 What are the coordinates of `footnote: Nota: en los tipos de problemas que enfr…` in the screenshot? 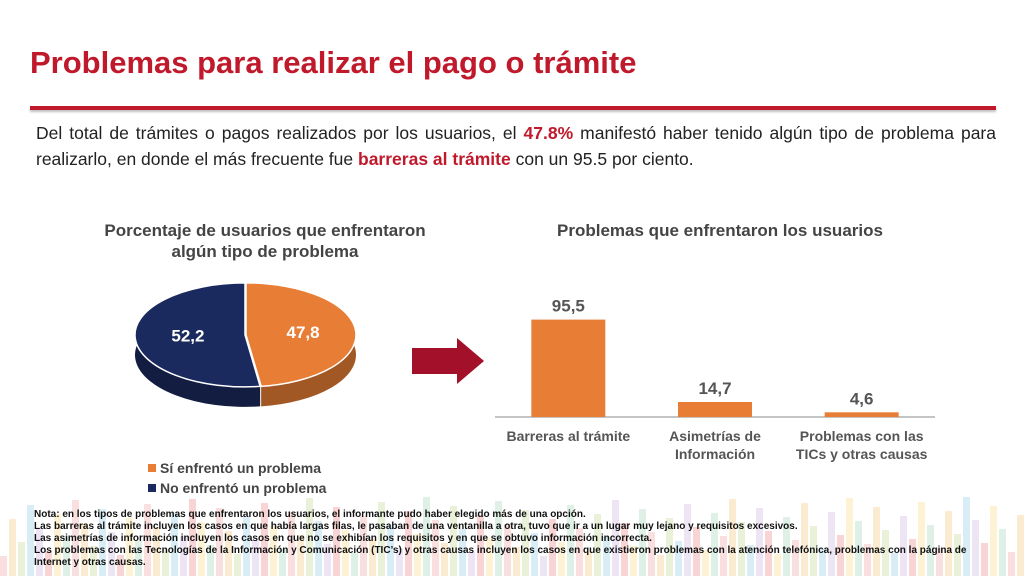 It's located at (514, 539).